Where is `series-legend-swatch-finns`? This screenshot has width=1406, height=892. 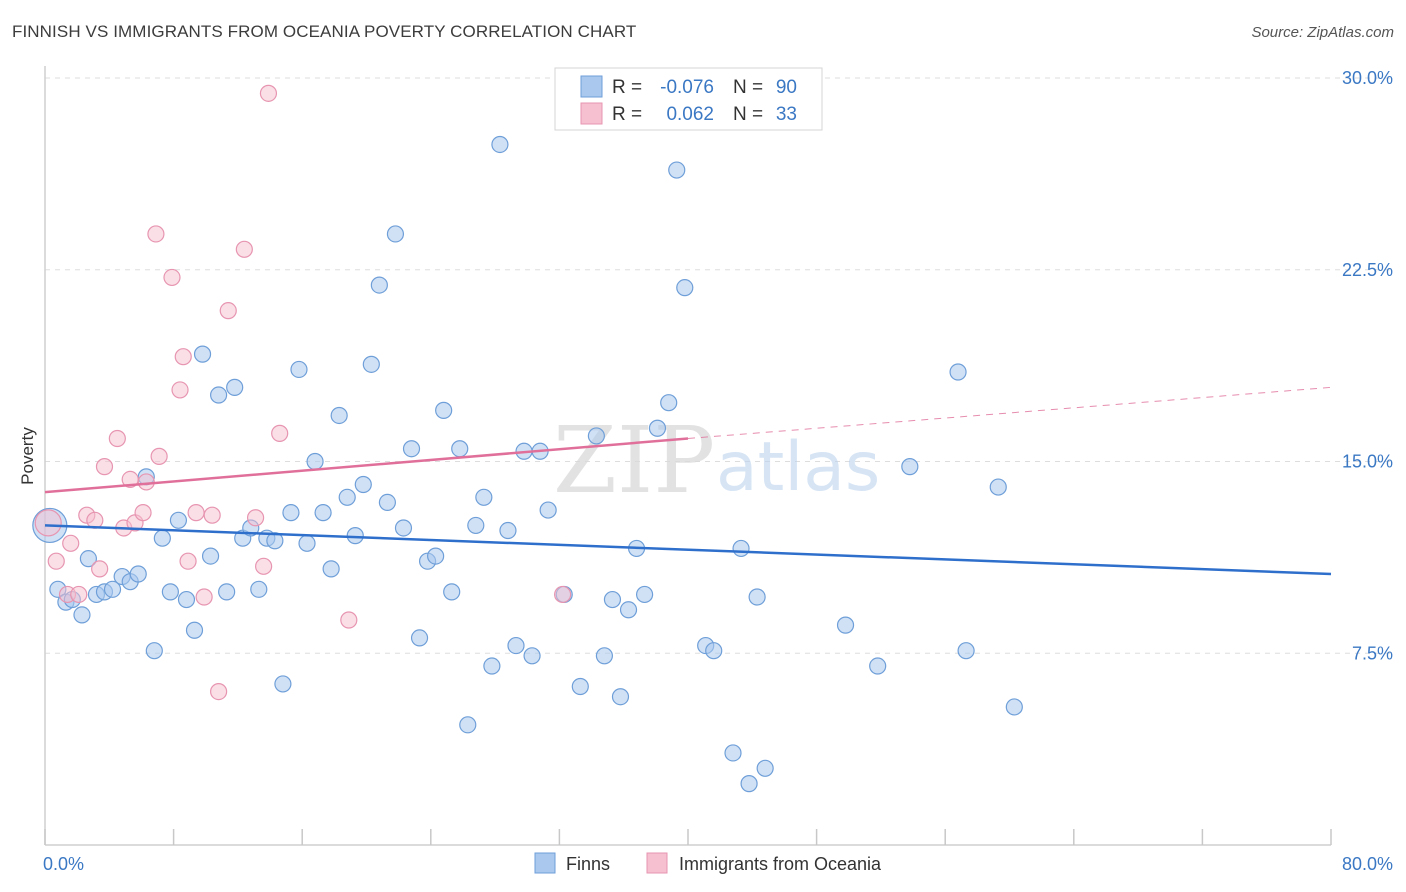
series-legend-swatch-finns is located at coordinates (545, 863).